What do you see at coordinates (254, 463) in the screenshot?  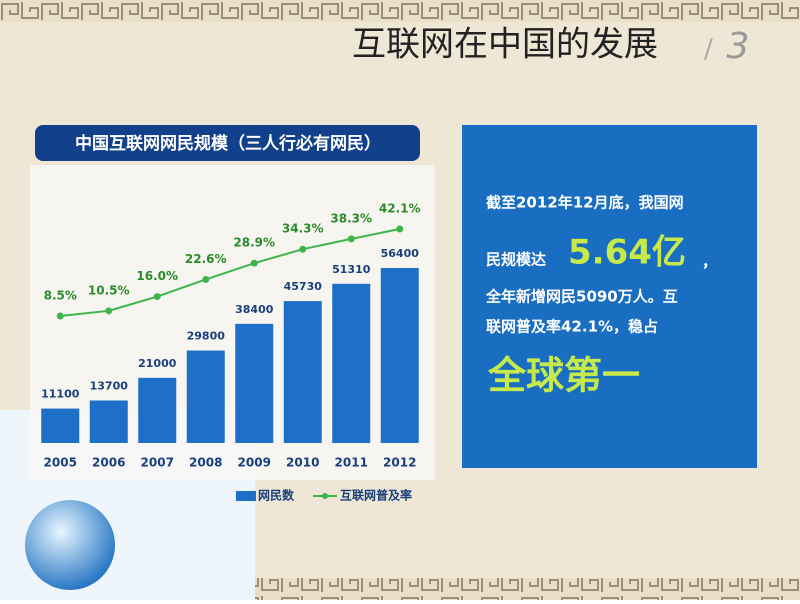 I see `x-tick-label: 2009` at bounding box center [254, 463].